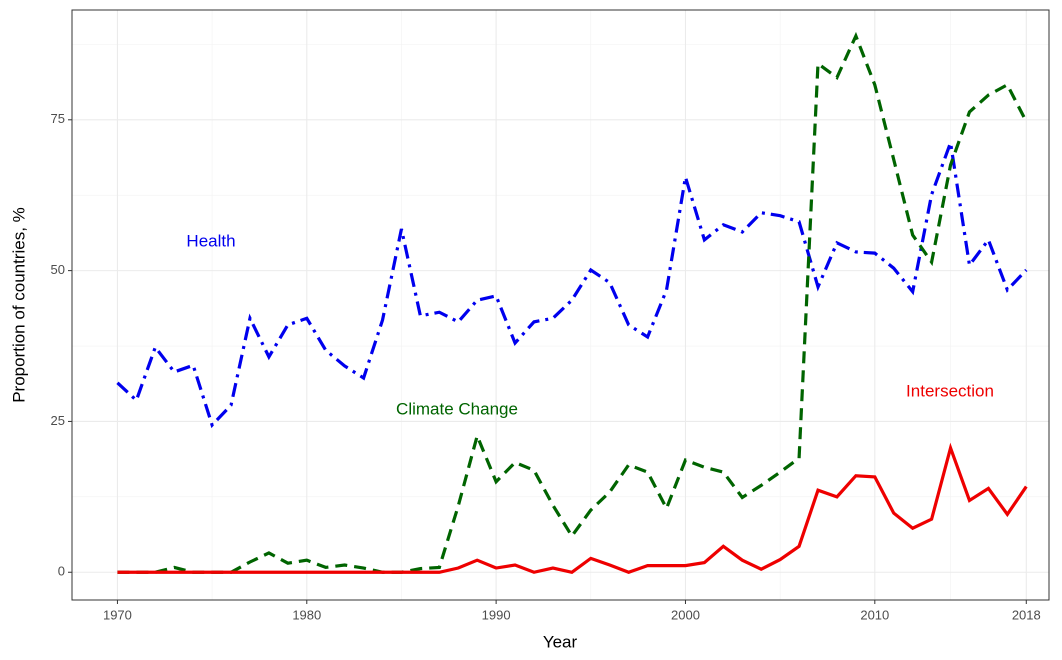  I want to click on y-tick-label: 25, so click(58, 420).